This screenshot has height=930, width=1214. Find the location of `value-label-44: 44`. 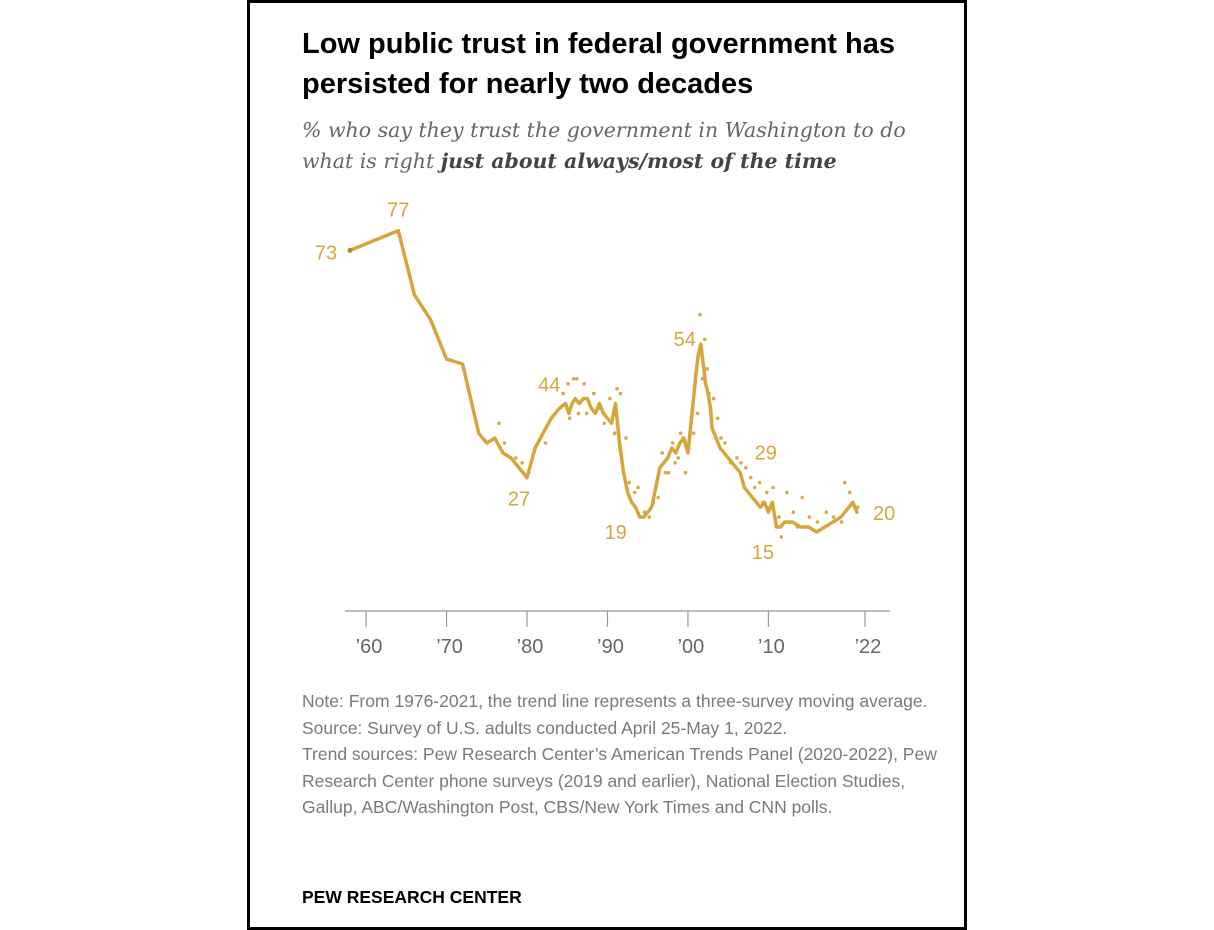

value-label-44: 44 is located at coordinates (549, 386).